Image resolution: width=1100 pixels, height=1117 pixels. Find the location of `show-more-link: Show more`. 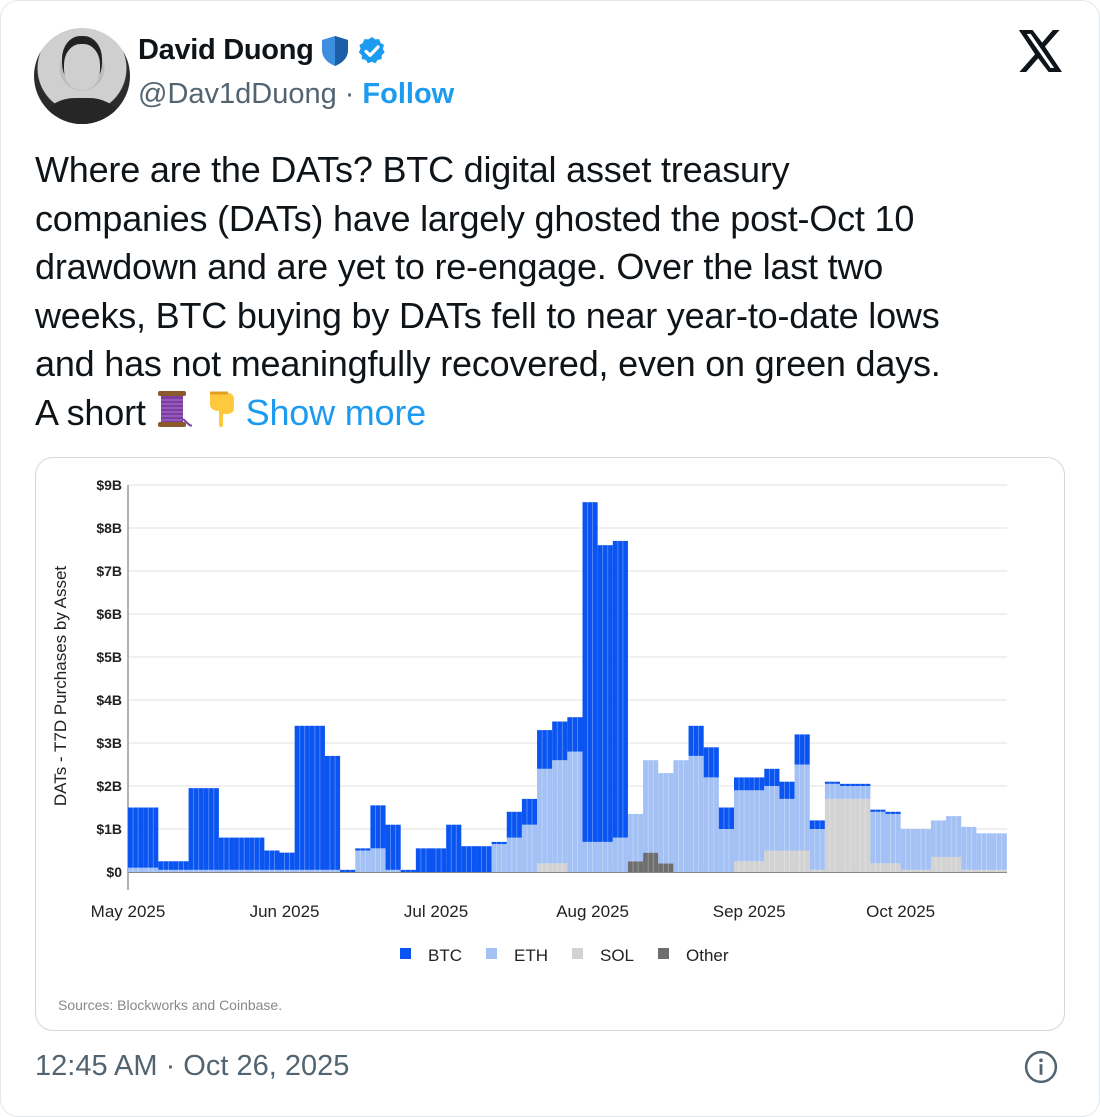

show-more-link: Show more is located at coordinates (335, 412).